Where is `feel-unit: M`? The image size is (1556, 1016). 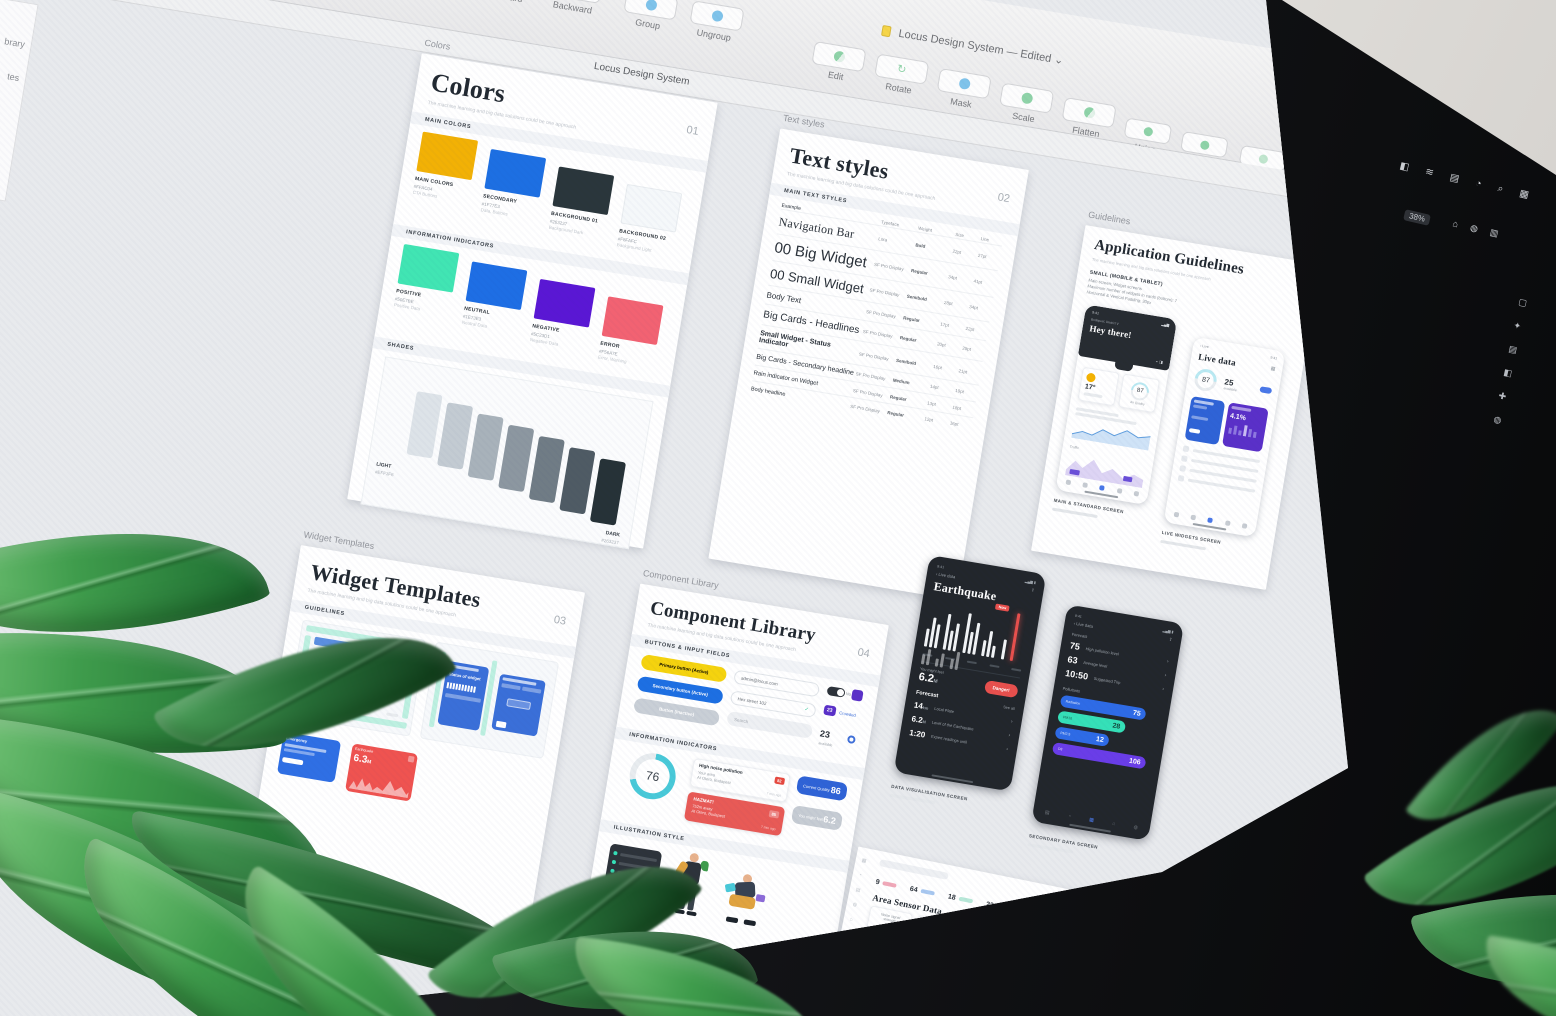 feel-unit: M is located at coordinates (935, 681).